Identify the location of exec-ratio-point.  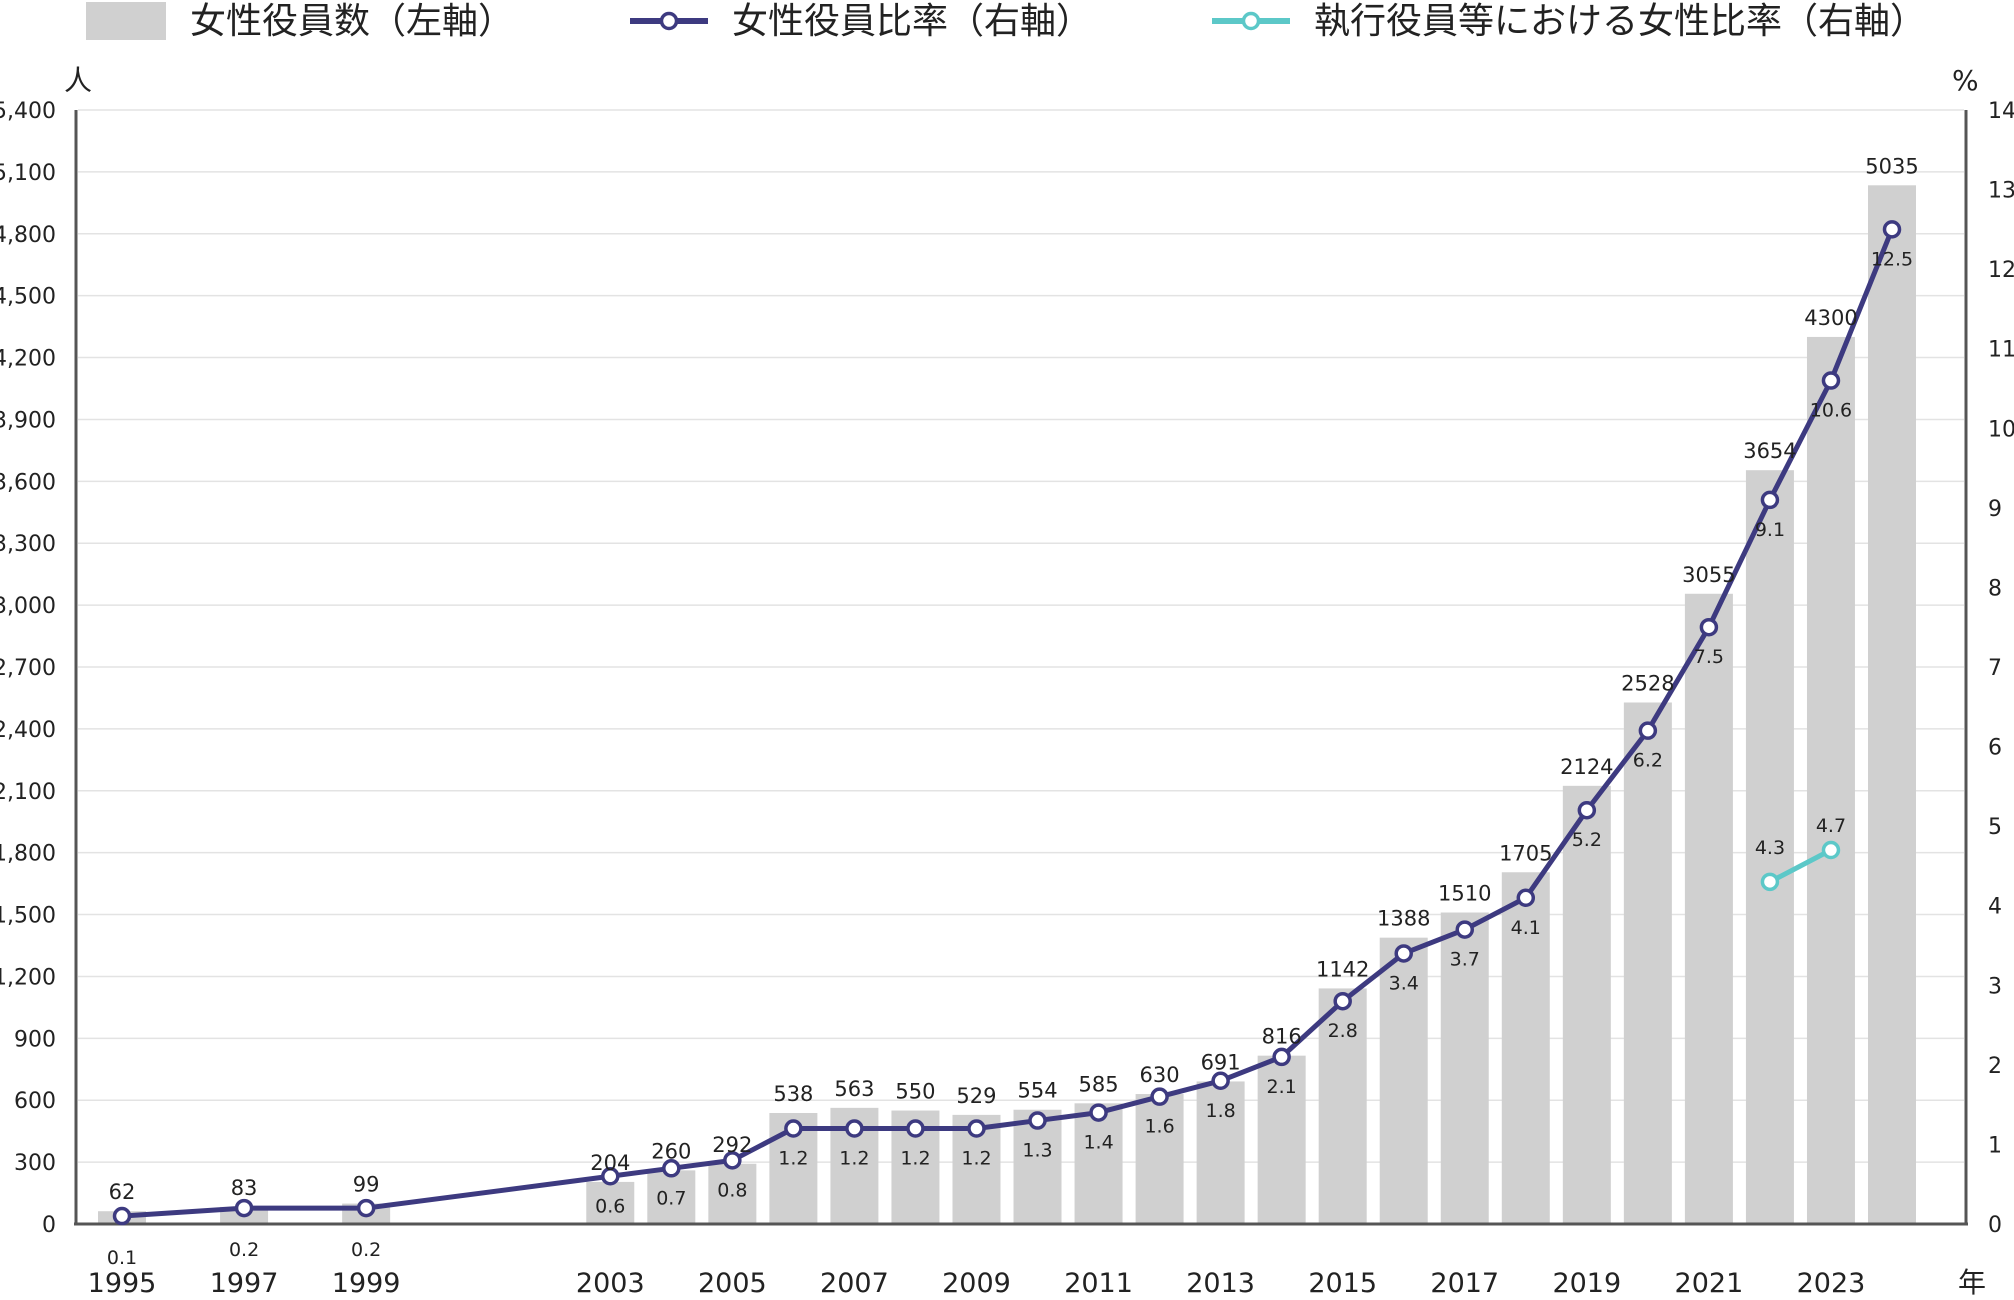
(1831, 850).